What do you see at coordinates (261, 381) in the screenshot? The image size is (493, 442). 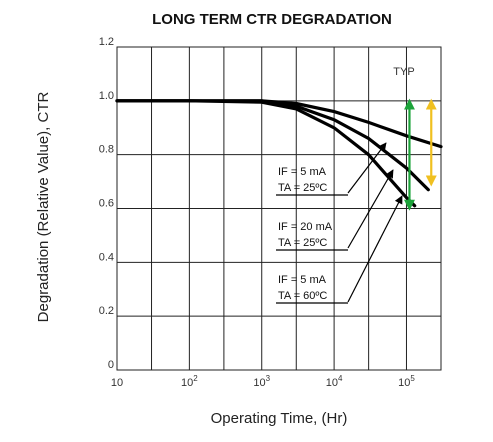 I see `x-tick-label: 10³` at bounding box center [261, 381].